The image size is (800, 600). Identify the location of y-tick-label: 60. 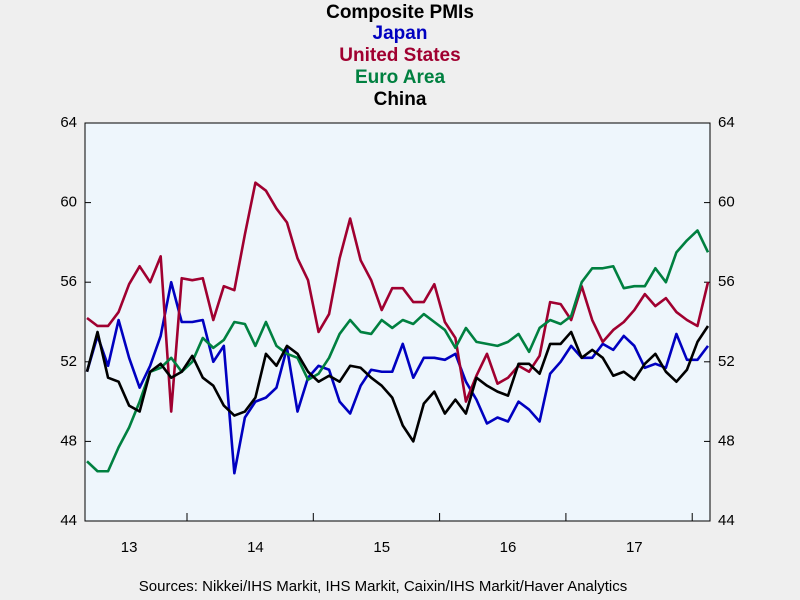
(68, 202).